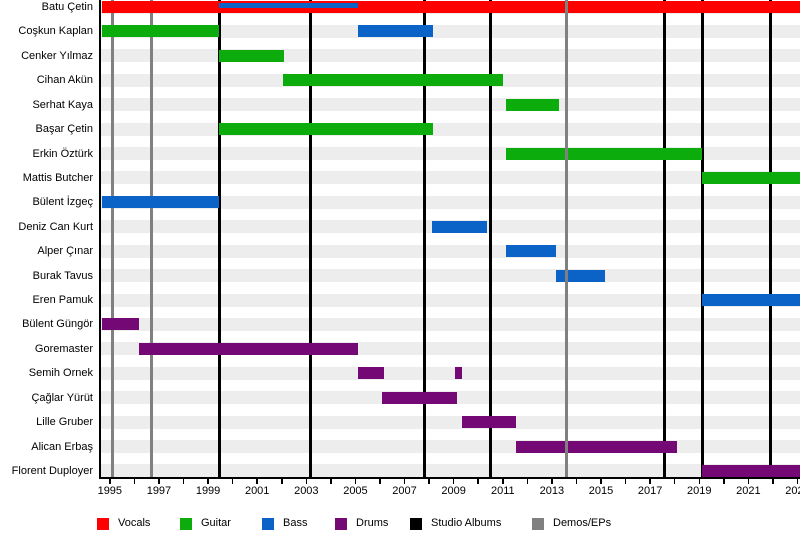 This screenshot has width=800, height=535. Describe the element at coordinates (55, 226) in the screenshot. I see `member-label: Deniz Can Kurt` at that location.